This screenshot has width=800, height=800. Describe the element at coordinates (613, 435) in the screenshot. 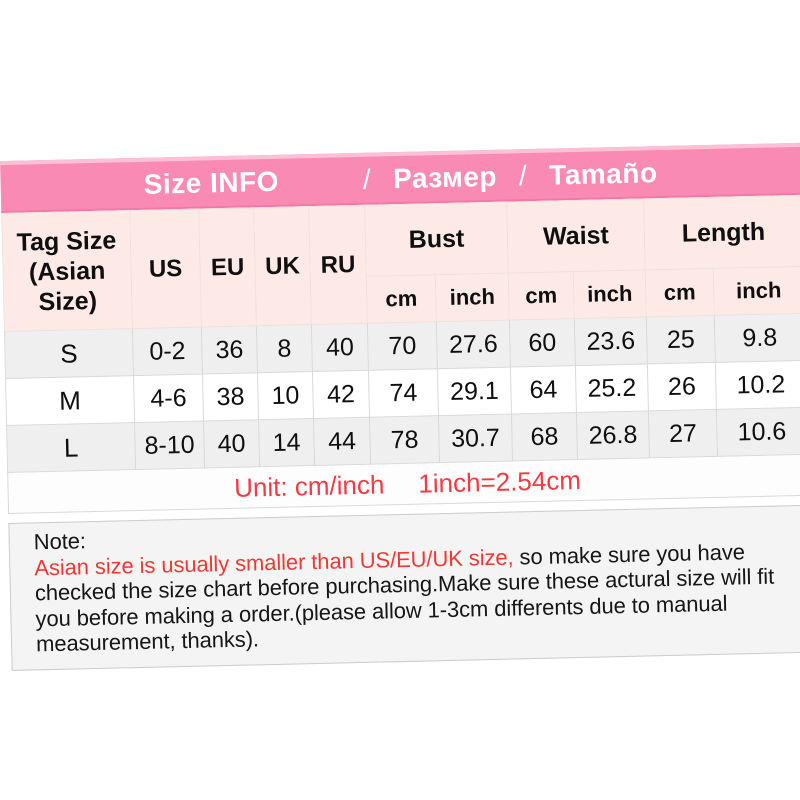

I see `cell-waist-inch: 26.8` at that location.